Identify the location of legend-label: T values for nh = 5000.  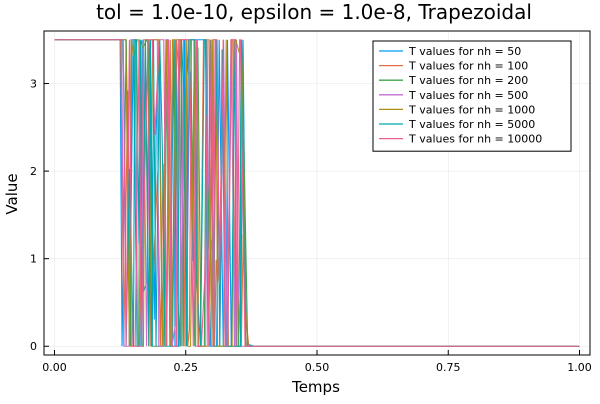
(471, 124).